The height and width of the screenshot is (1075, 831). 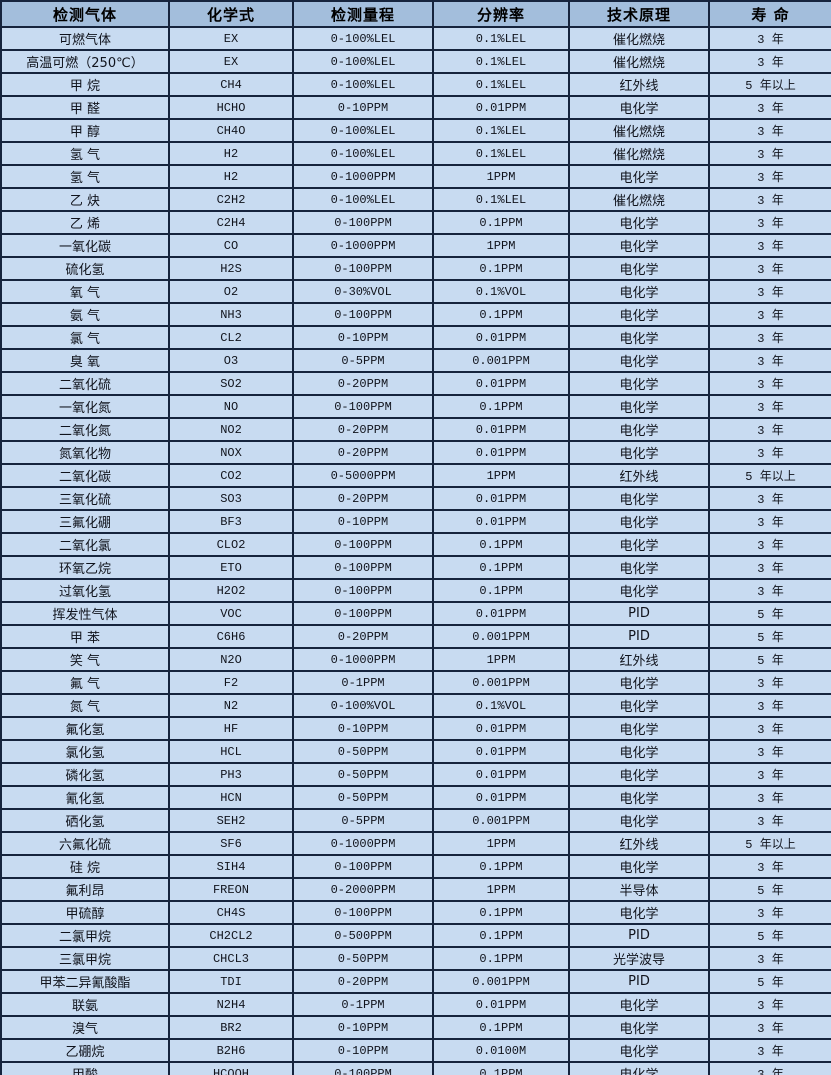 I want to click on range-cell: 0-100%LEL, so click(x=363, y=199).